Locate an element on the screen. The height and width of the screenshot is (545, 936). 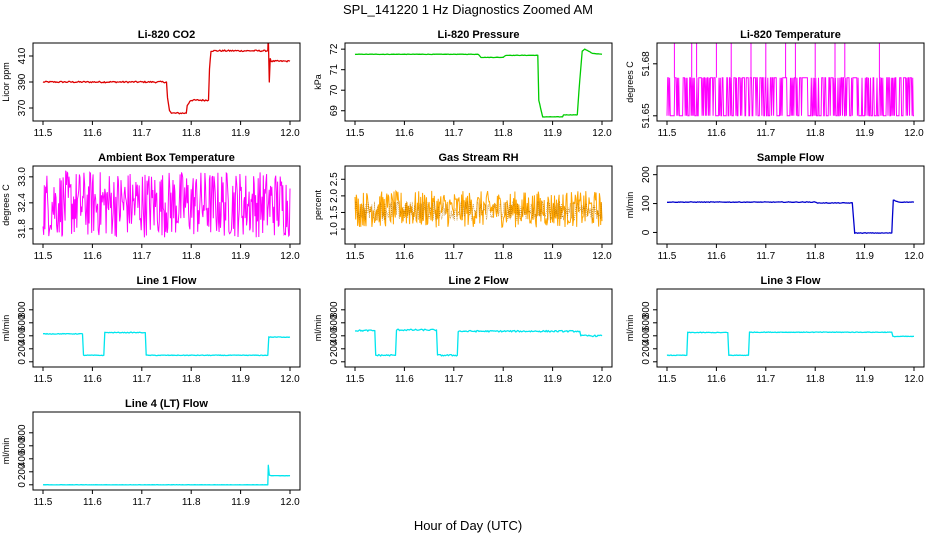
y-tick-label: 51.68 is located at coordinates (646, 63).